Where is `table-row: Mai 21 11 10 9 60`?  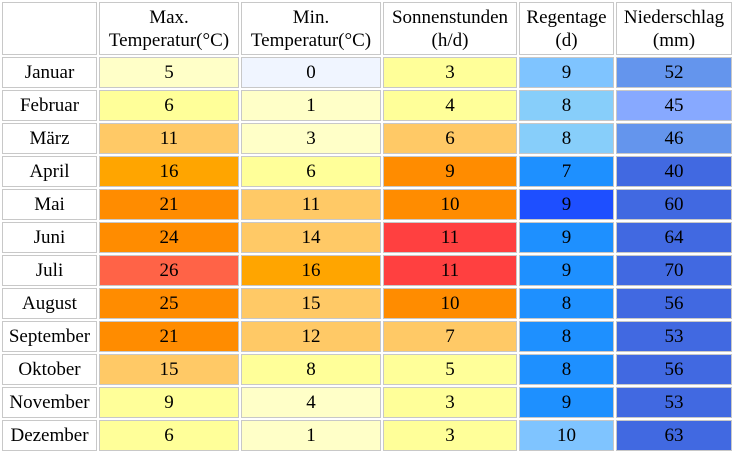
table-row: Mai 21 11 10 9 60 is located at coordinates (367, 204).